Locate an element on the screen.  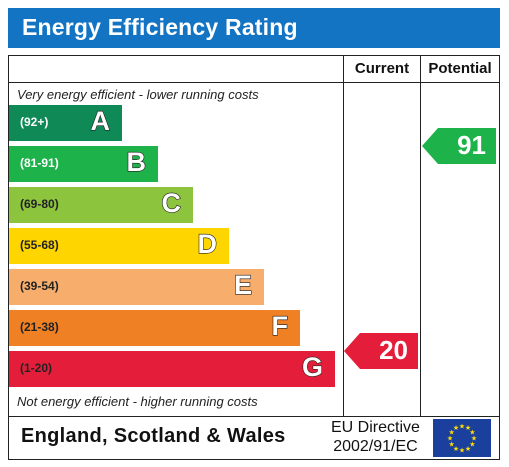
band-letter: B is located at coordinates (136, 161).